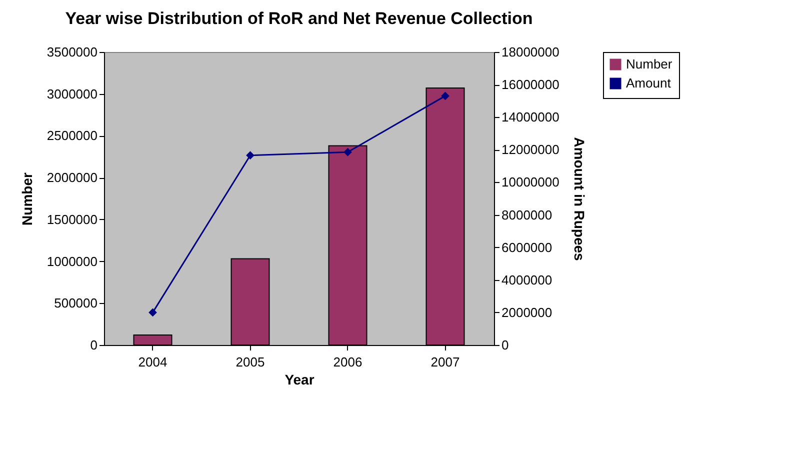 Image resolution: width=801 pixels, height=458 pixels. Describe the element at coordinates (527, 280) in the screenshot. I see `y2-tick-label: 4000000` at that location.